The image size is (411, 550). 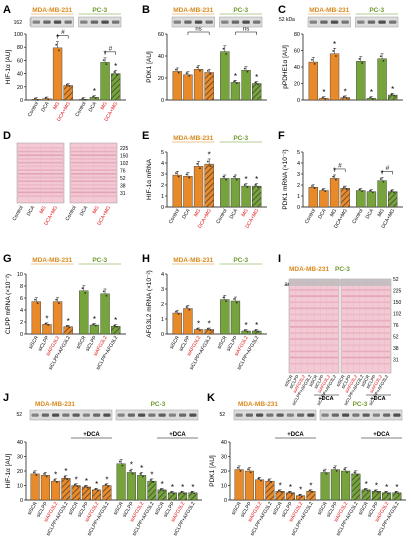 I want to click on panel-letter-G: G, so click(x=7, y=259).